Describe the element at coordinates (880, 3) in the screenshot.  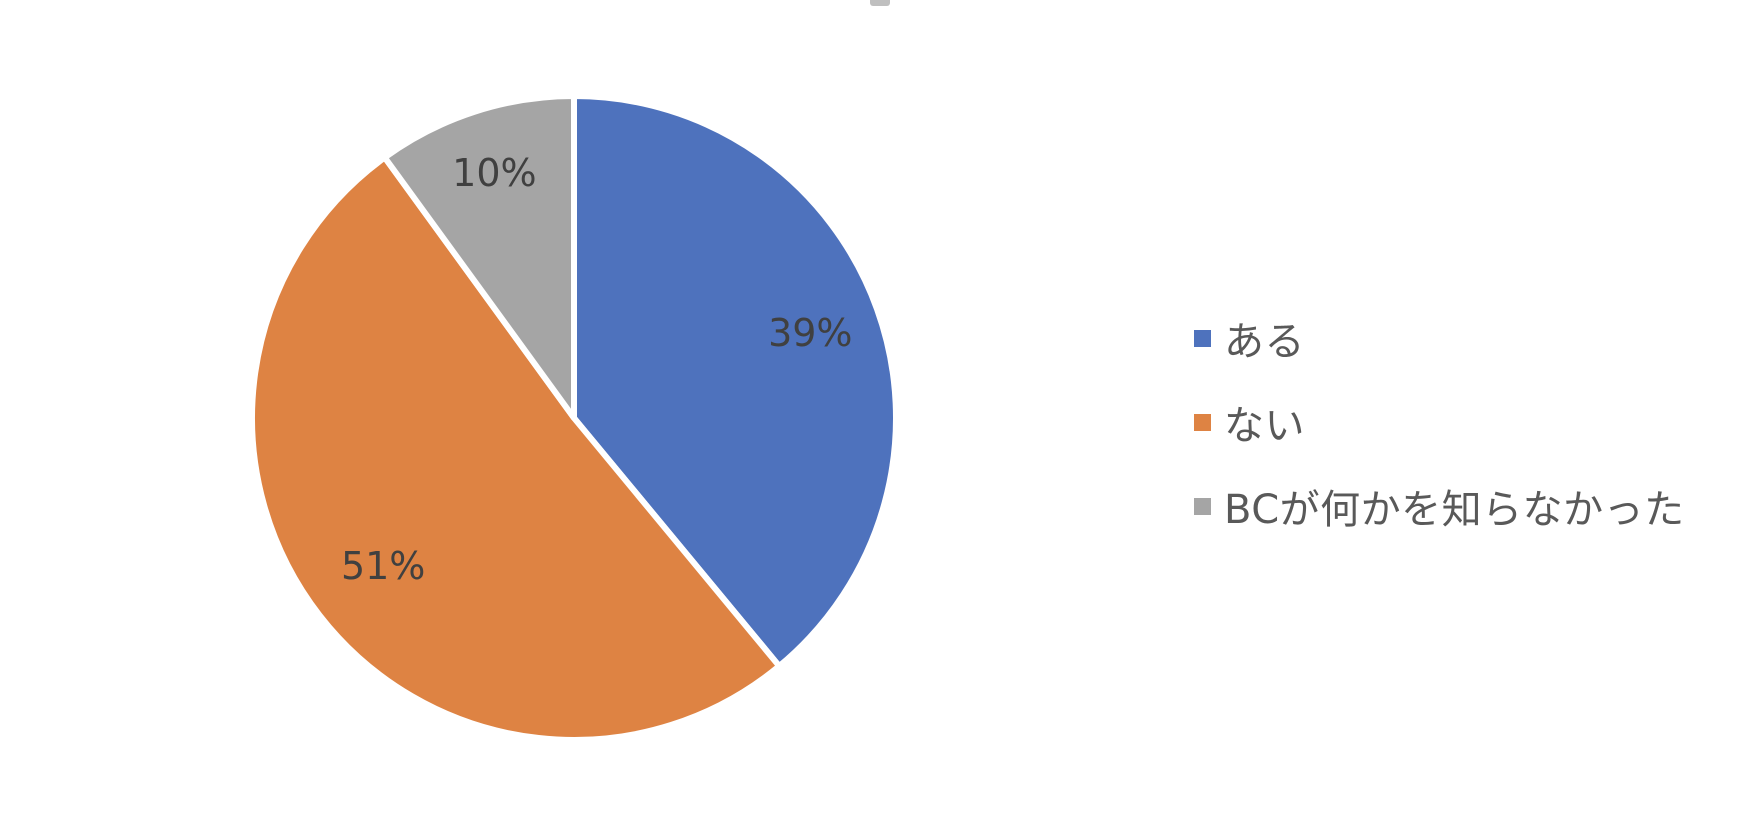
I see `chart-title-fragment` at that location.